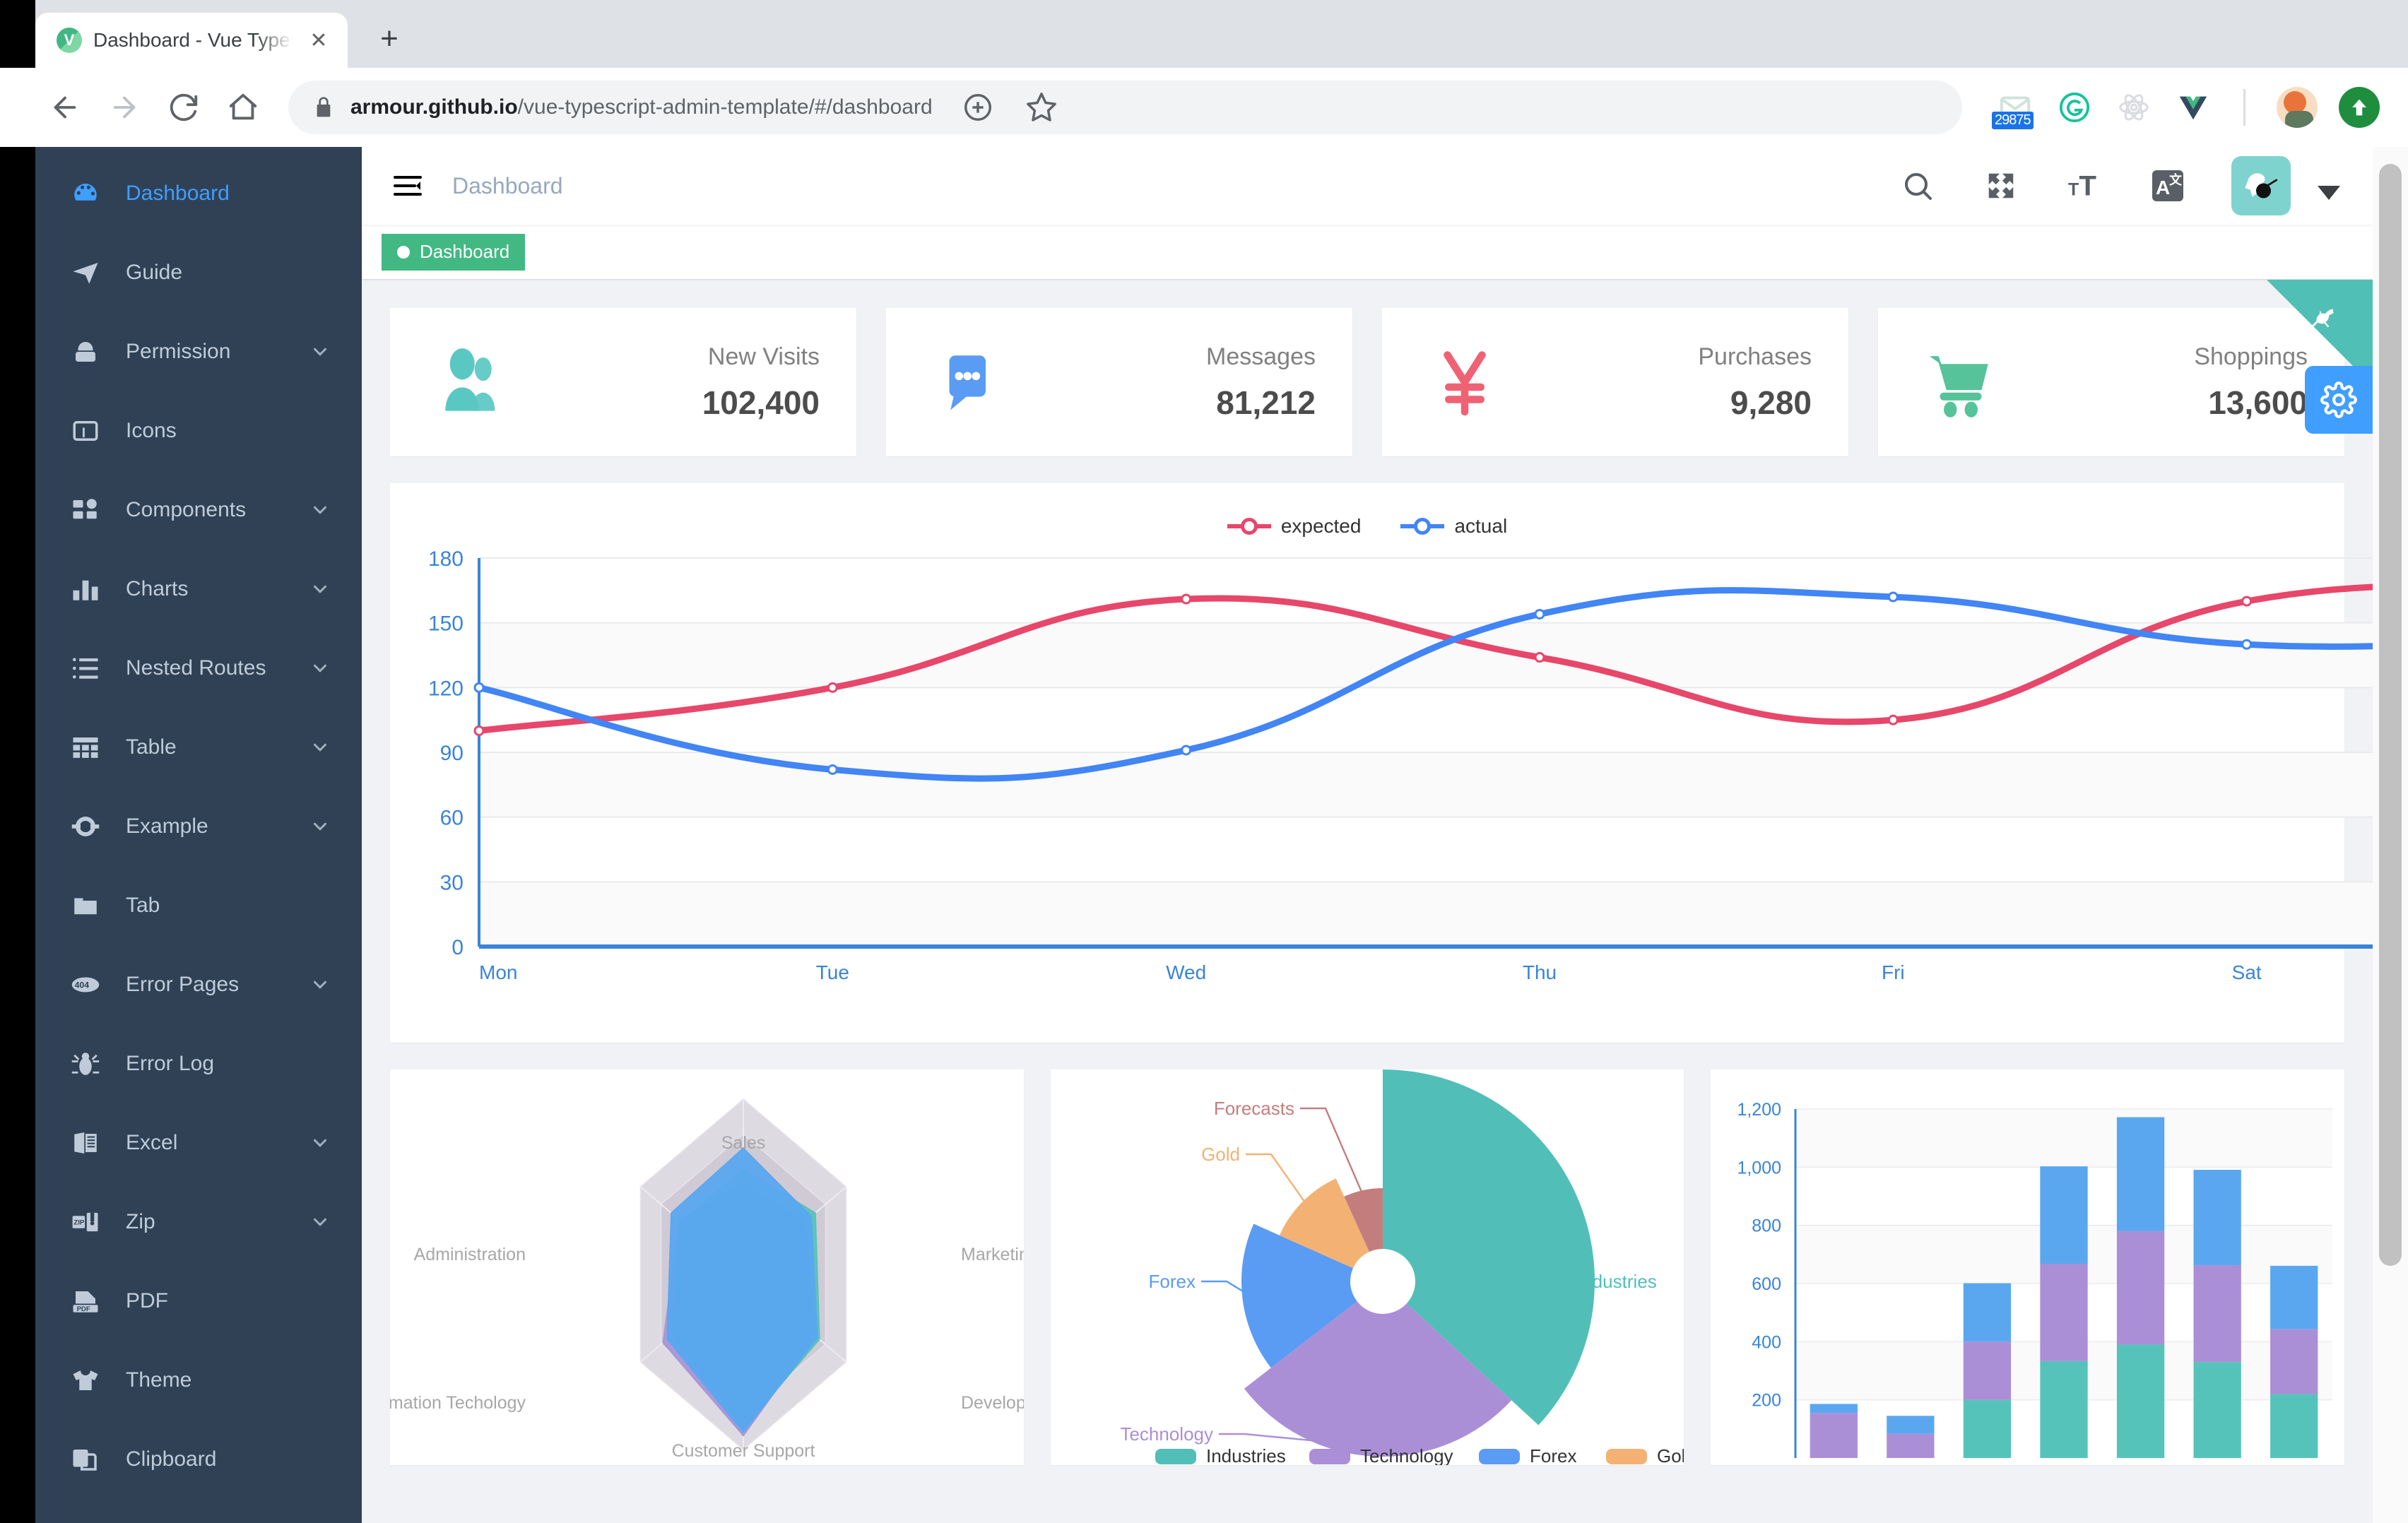 The height and width of the screenshot is (1523, 2408). Describe the element at coordinates (2297, 107) in the screenshot. I see `profile-avatar` at that location.